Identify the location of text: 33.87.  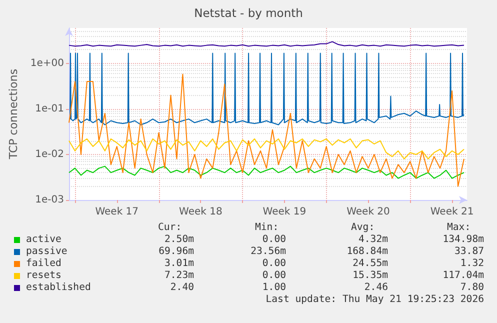
(469, 252).